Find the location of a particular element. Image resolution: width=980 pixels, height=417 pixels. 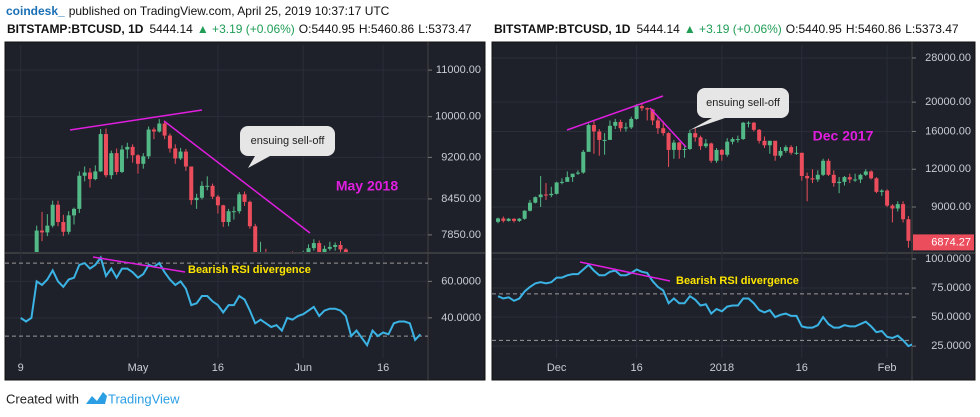

rsi-trend-line is located at coordinates (139, 264).